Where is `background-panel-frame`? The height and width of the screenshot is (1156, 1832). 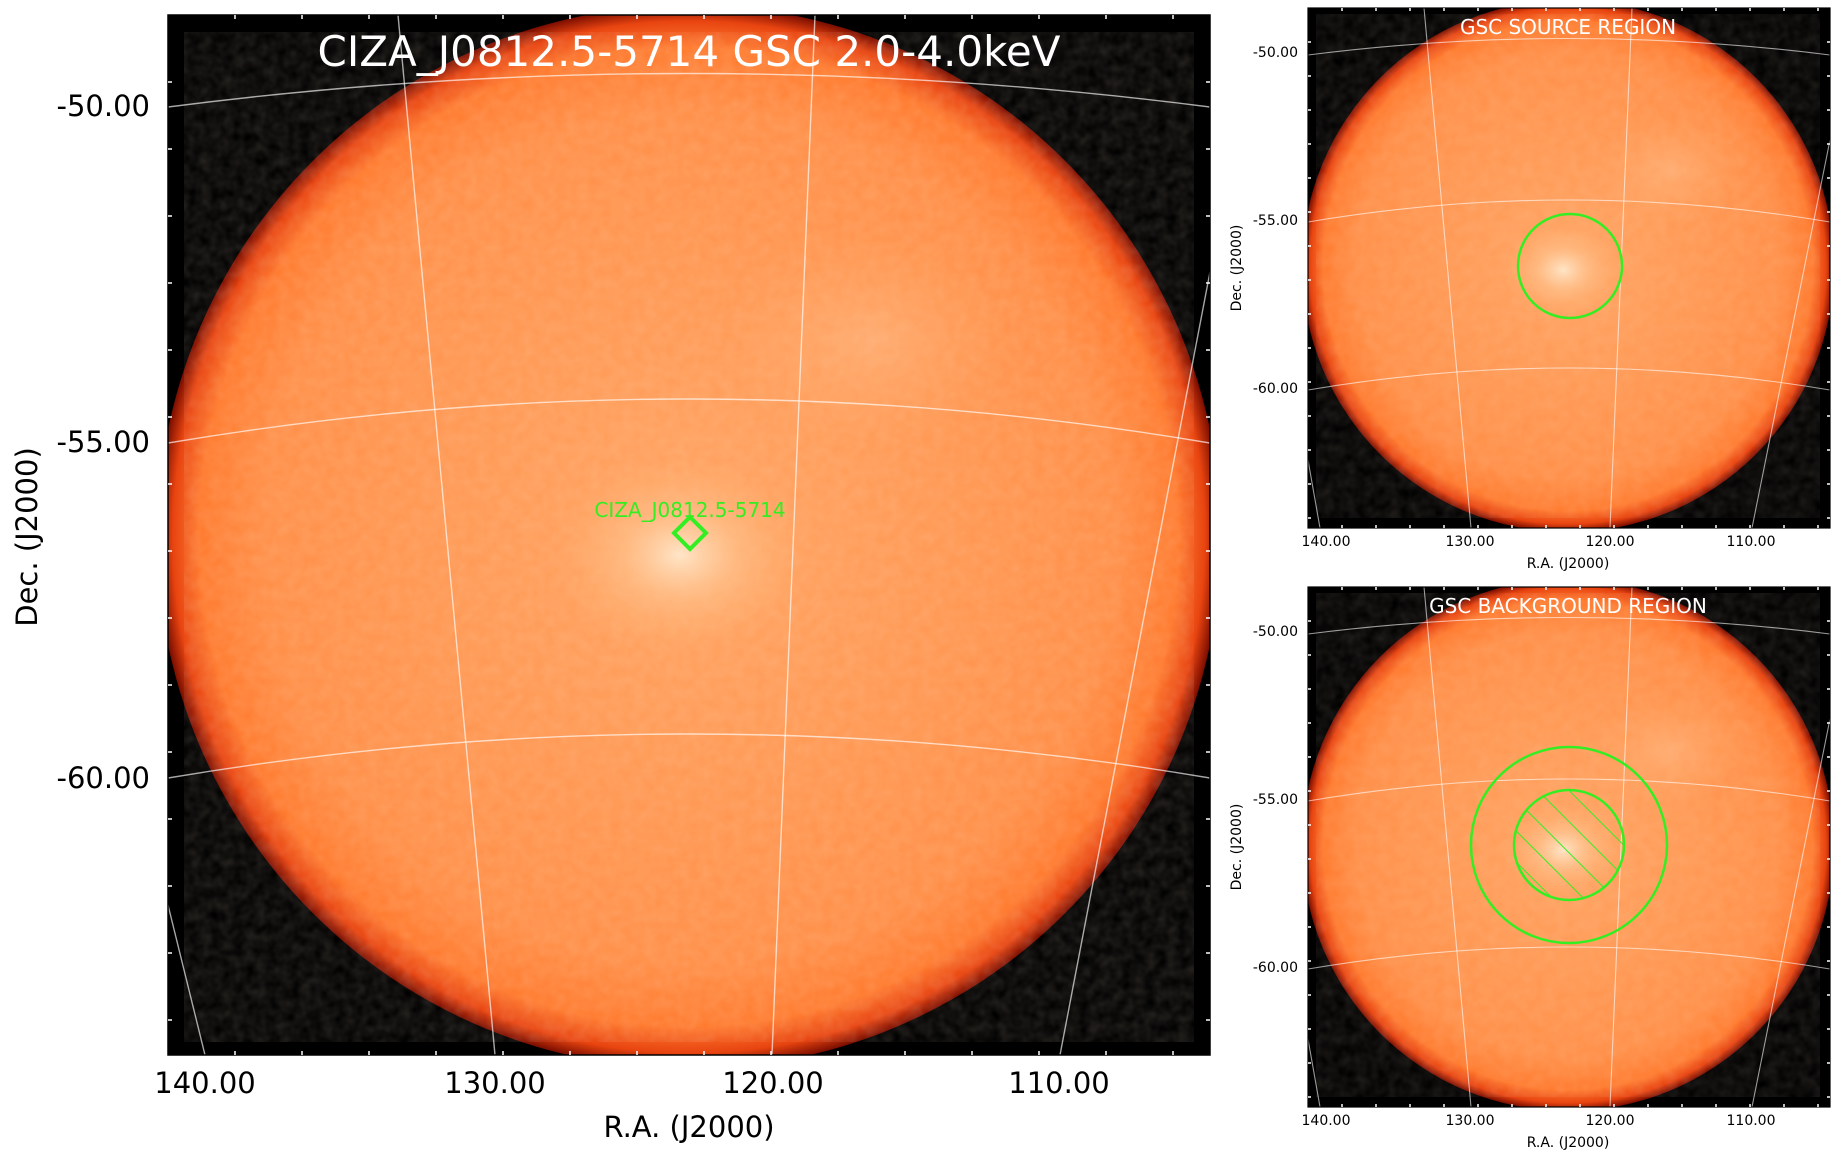
background-panel-frame is located at coordinates (1569, 847).